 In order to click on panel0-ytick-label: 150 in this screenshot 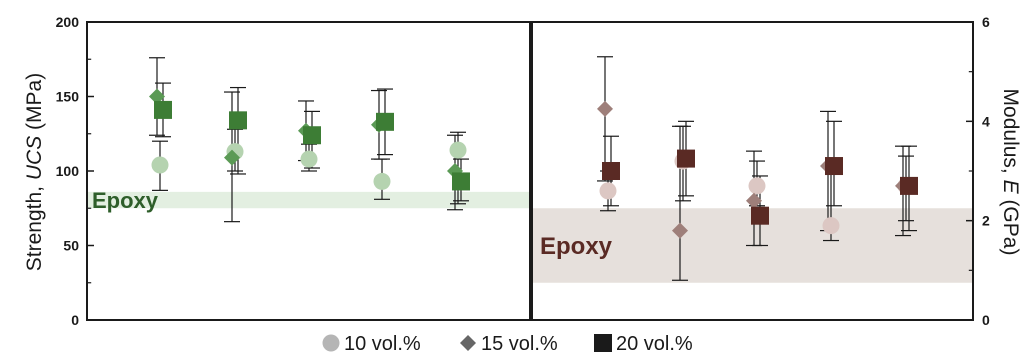, I will do `click(68, 97)`.